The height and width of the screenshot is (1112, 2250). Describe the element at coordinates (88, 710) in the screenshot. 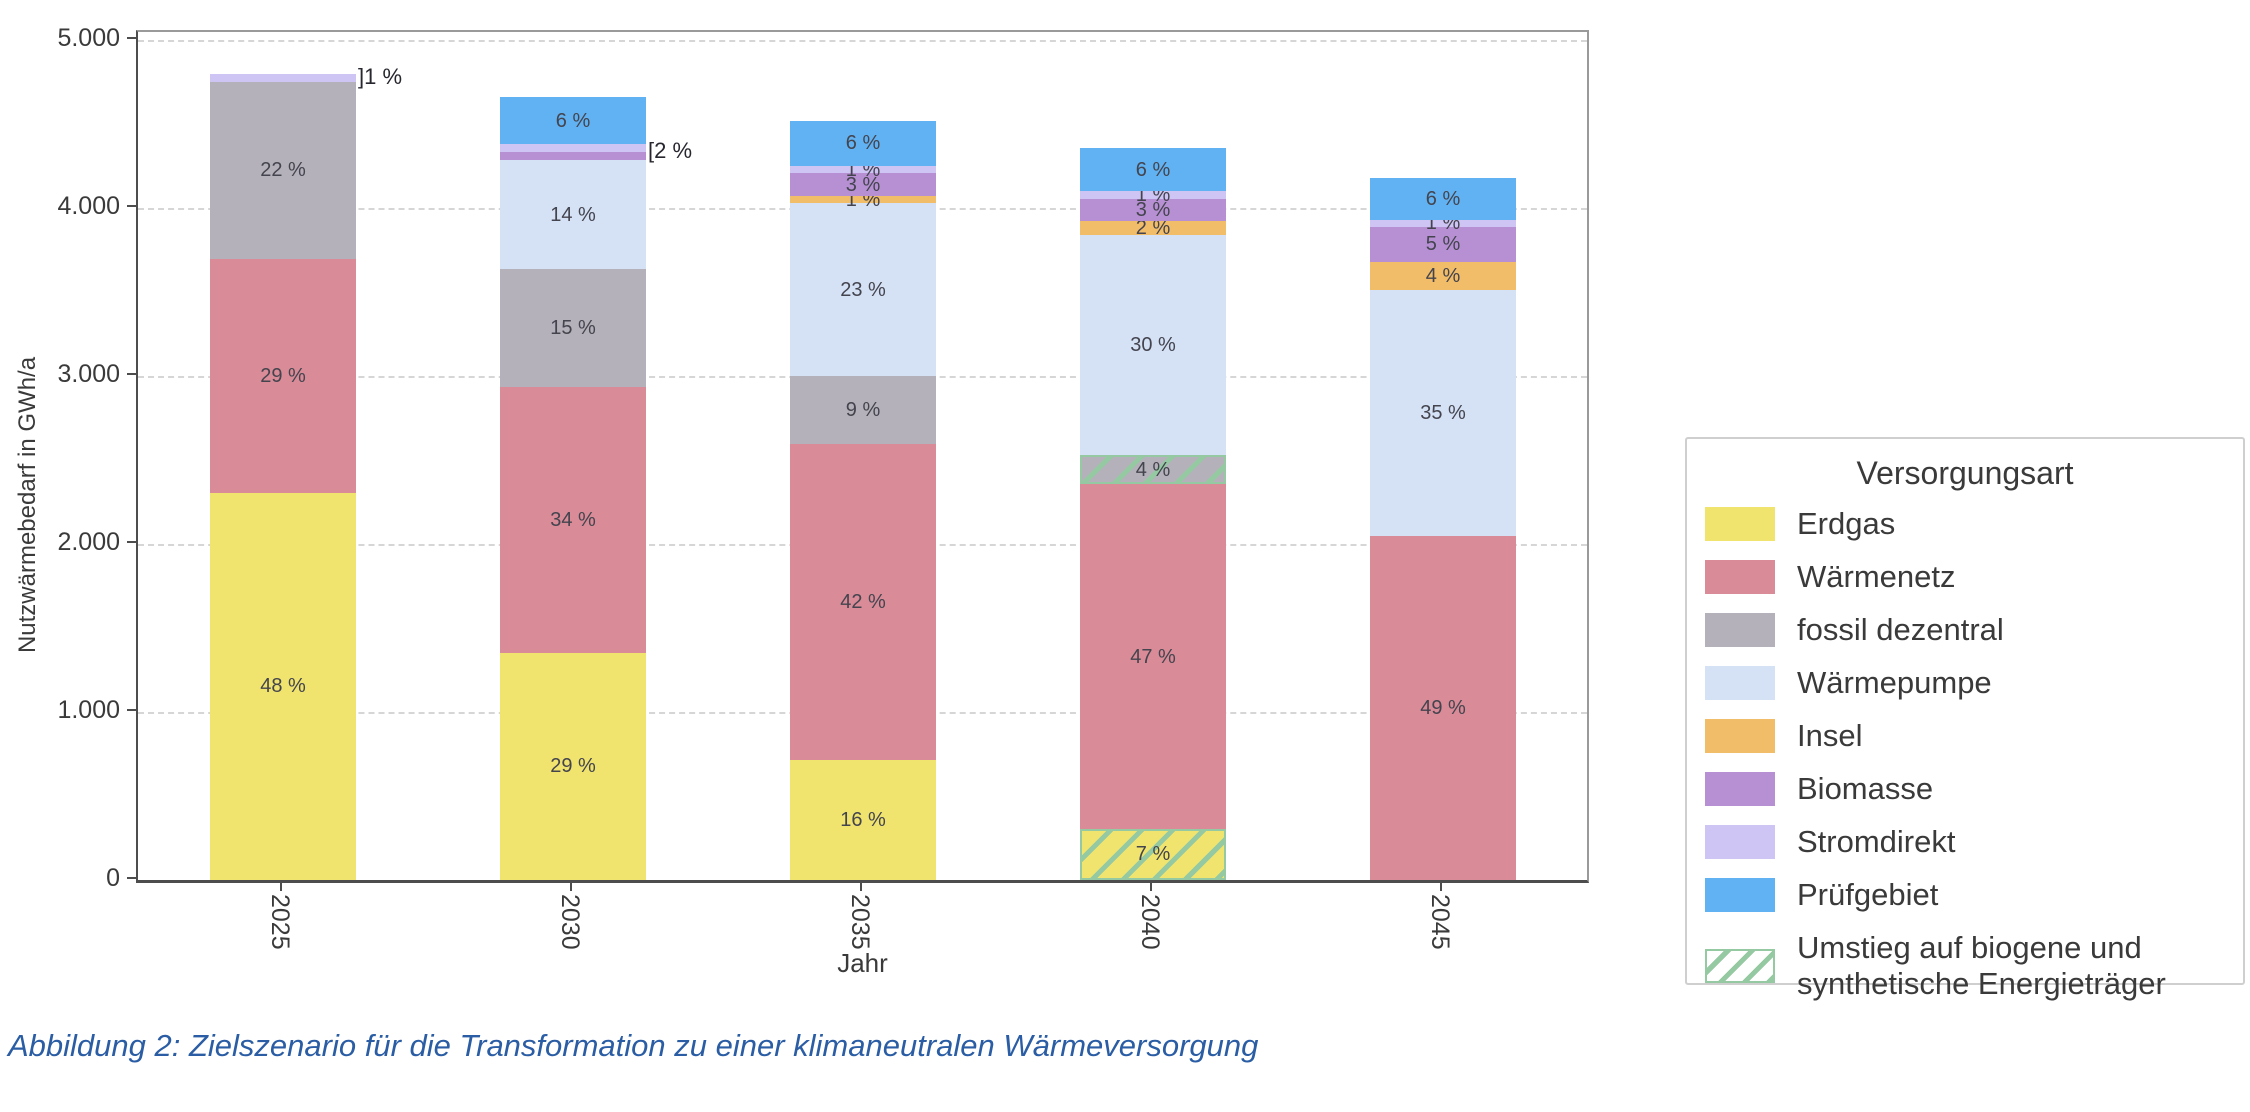

I see `y-tick-label-1000: 1.000` at that location.